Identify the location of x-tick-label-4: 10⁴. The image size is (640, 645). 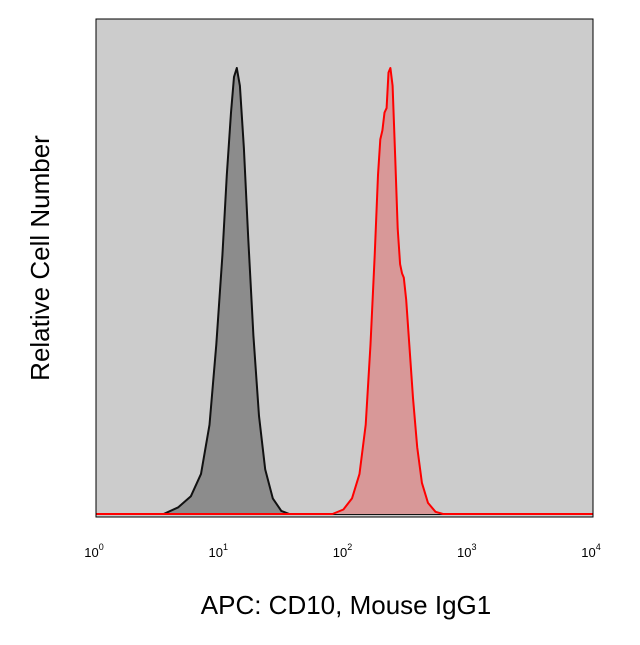
(590, 551).